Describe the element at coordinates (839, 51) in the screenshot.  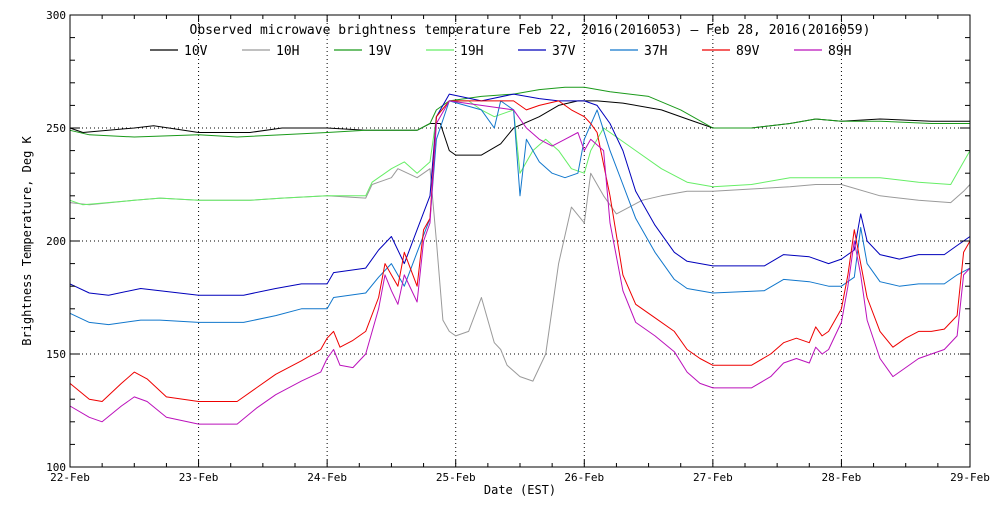
I see `legend-label-89h: 89H` at that location.